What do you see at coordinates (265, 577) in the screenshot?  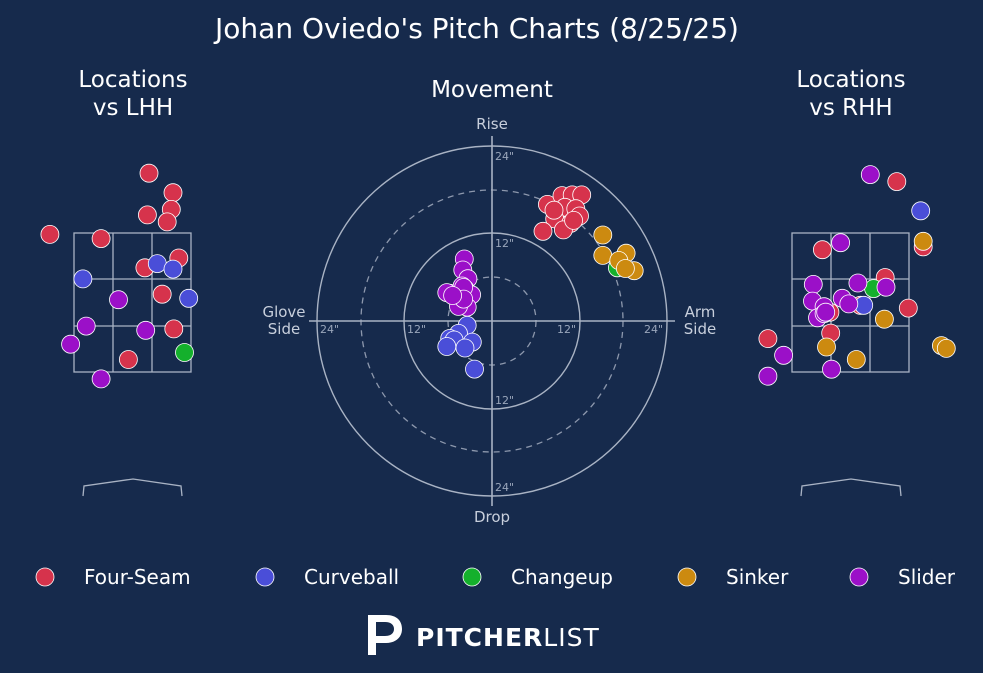 I see `legend-marker-curveball` at bounding box center [265, 577].